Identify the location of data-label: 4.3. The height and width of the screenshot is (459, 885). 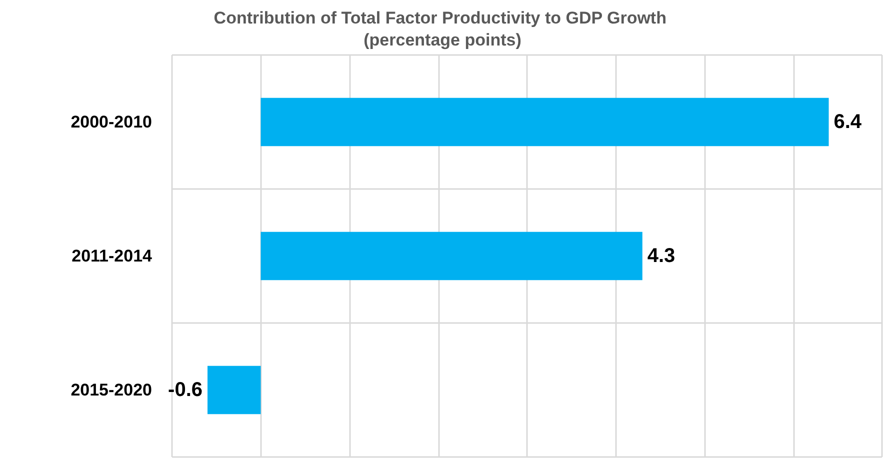
(661, 256).